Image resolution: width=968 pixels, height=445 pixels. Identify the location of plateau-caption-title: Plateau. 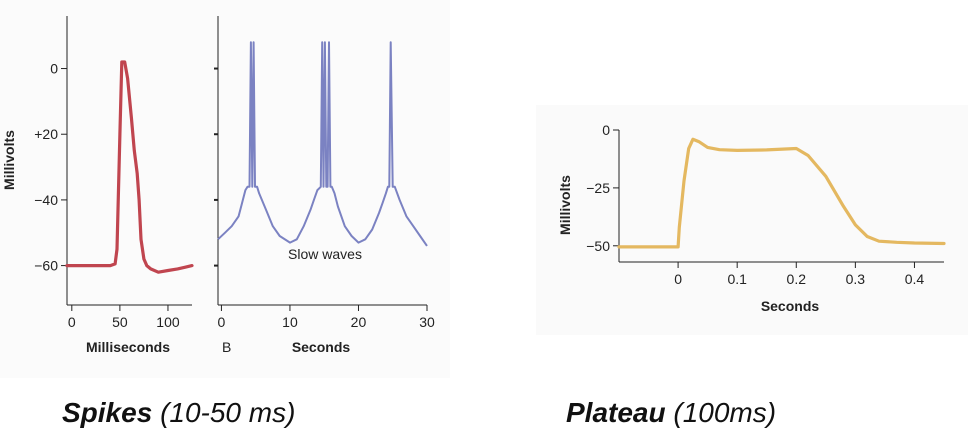
(616, 412).